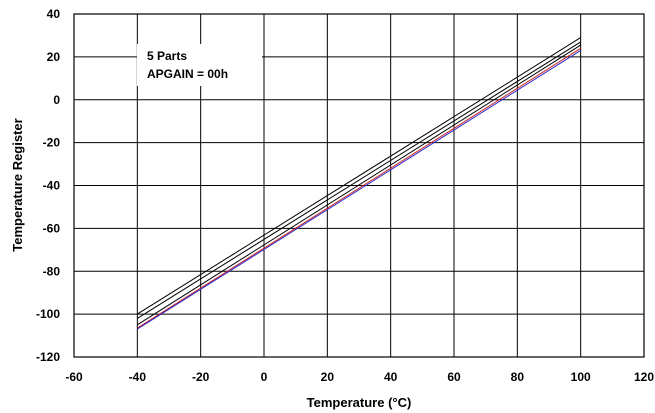  Describe the element at coordinates (52, 143) in the screenshot. I see `y-tick-label: -20` at that location.